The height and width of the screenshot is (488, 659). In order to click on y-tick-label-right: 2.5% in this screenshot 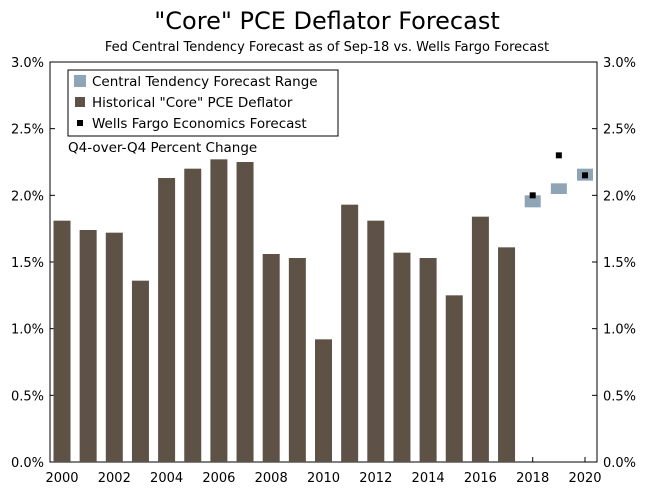, I will do `click(619, 130)`.